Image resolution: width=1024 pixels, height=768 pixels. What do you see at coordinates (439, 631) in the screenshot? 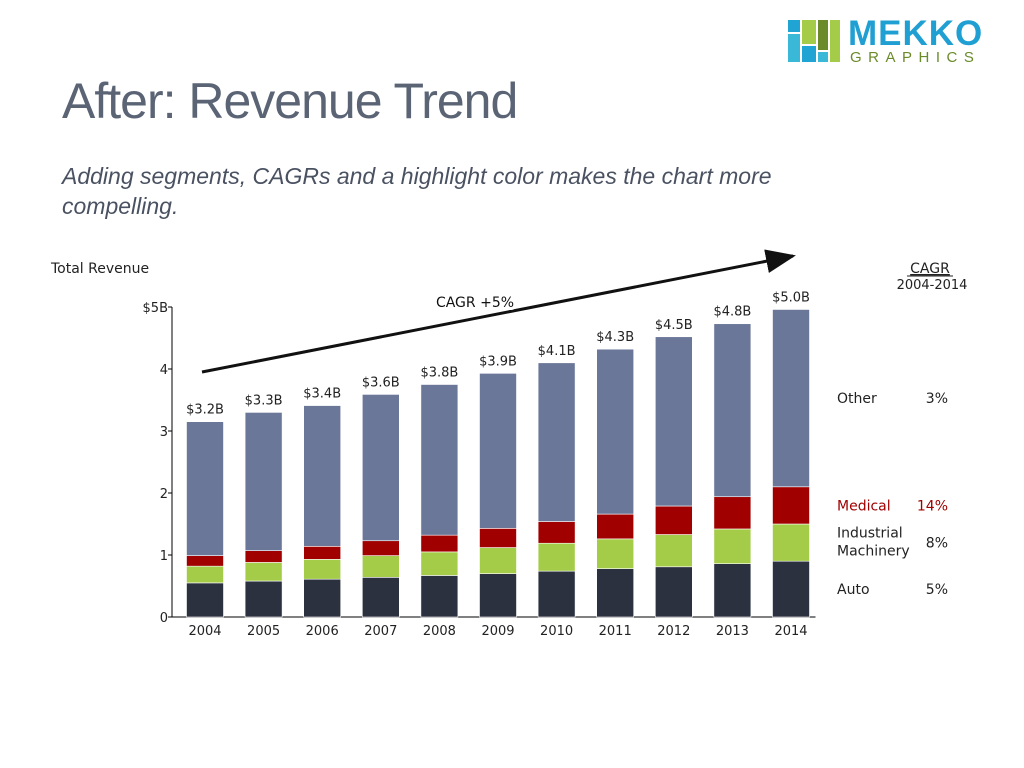
I see `x-tick-label: 2008` at bounding box center [439, 631].